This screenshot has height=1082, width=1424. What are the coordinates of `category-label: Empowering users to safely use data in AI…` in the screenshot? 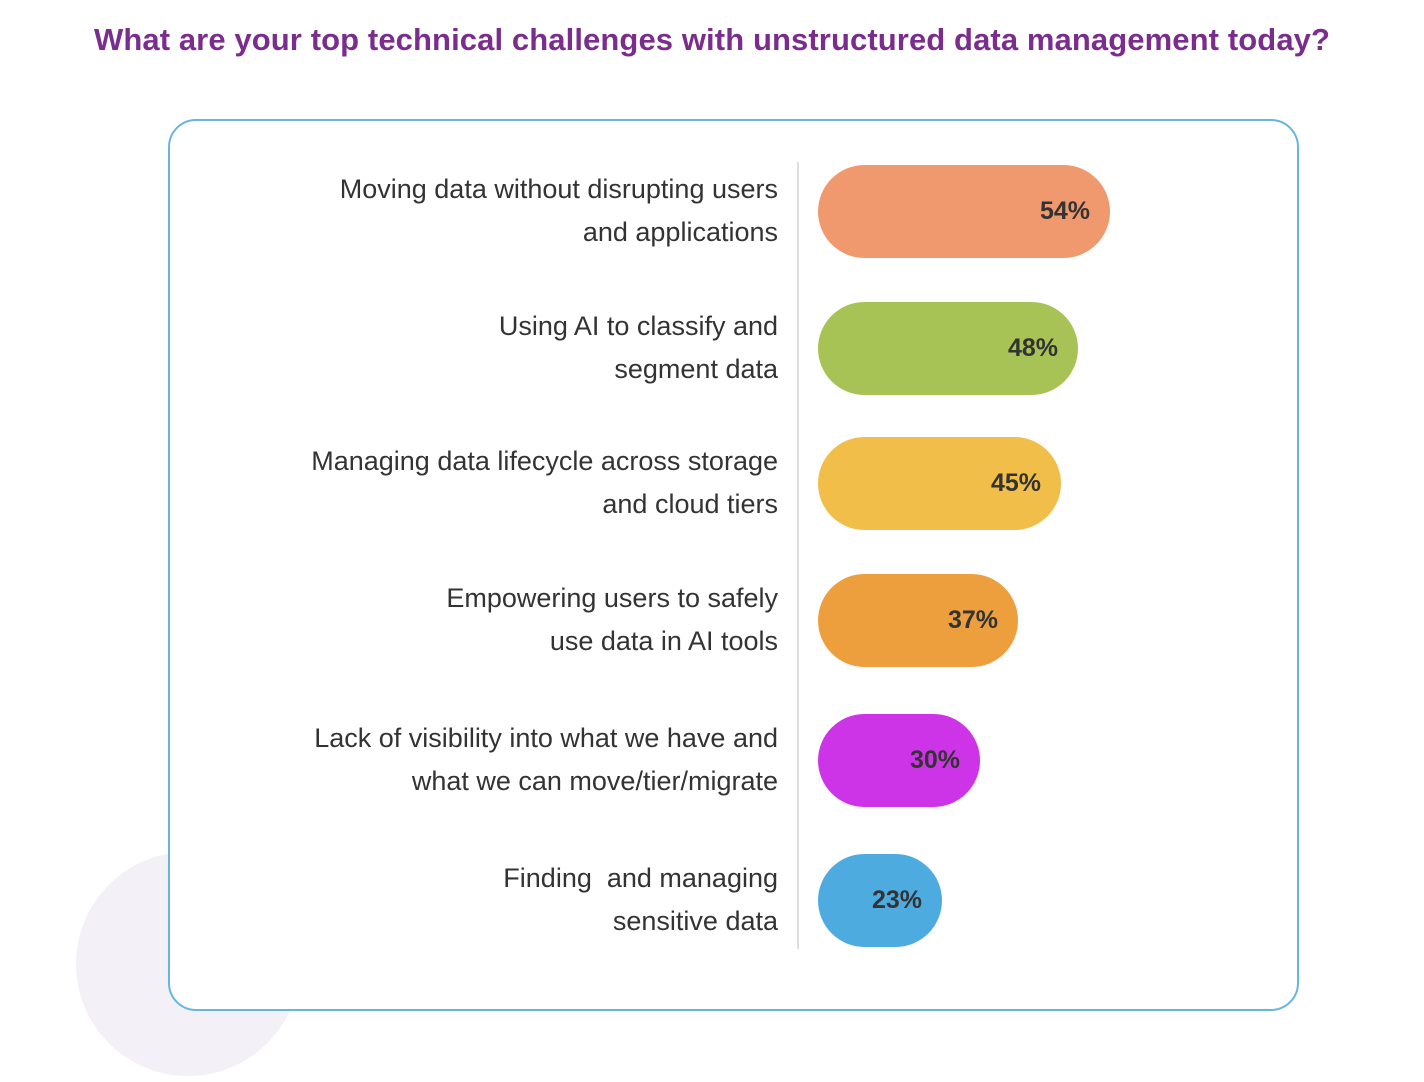 It's located at (479, 620).